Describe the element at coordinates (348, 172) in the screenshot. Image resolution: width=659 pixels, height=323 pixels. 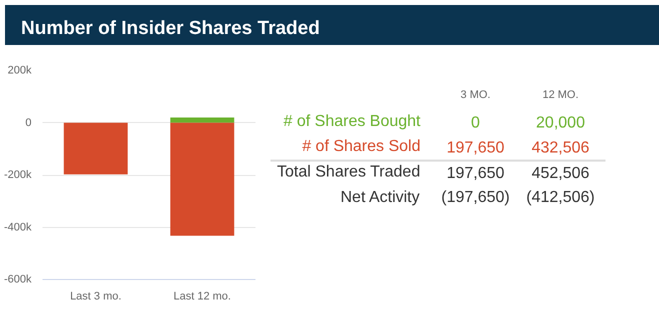
I see `text: Total Shares Traded` at that location.